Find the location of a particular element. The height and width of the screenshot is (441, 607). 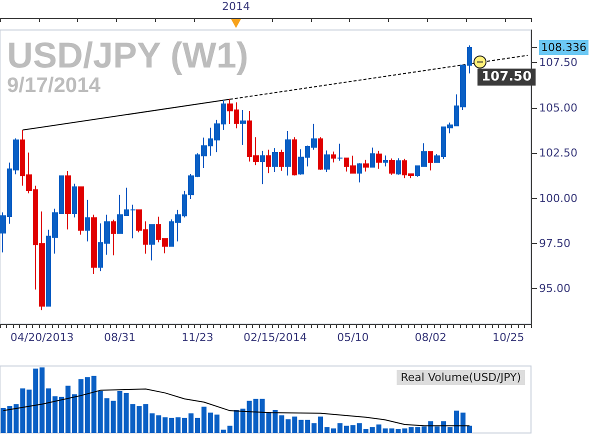

y-tick-label: 102.50 is located at coordinates (558, 153).